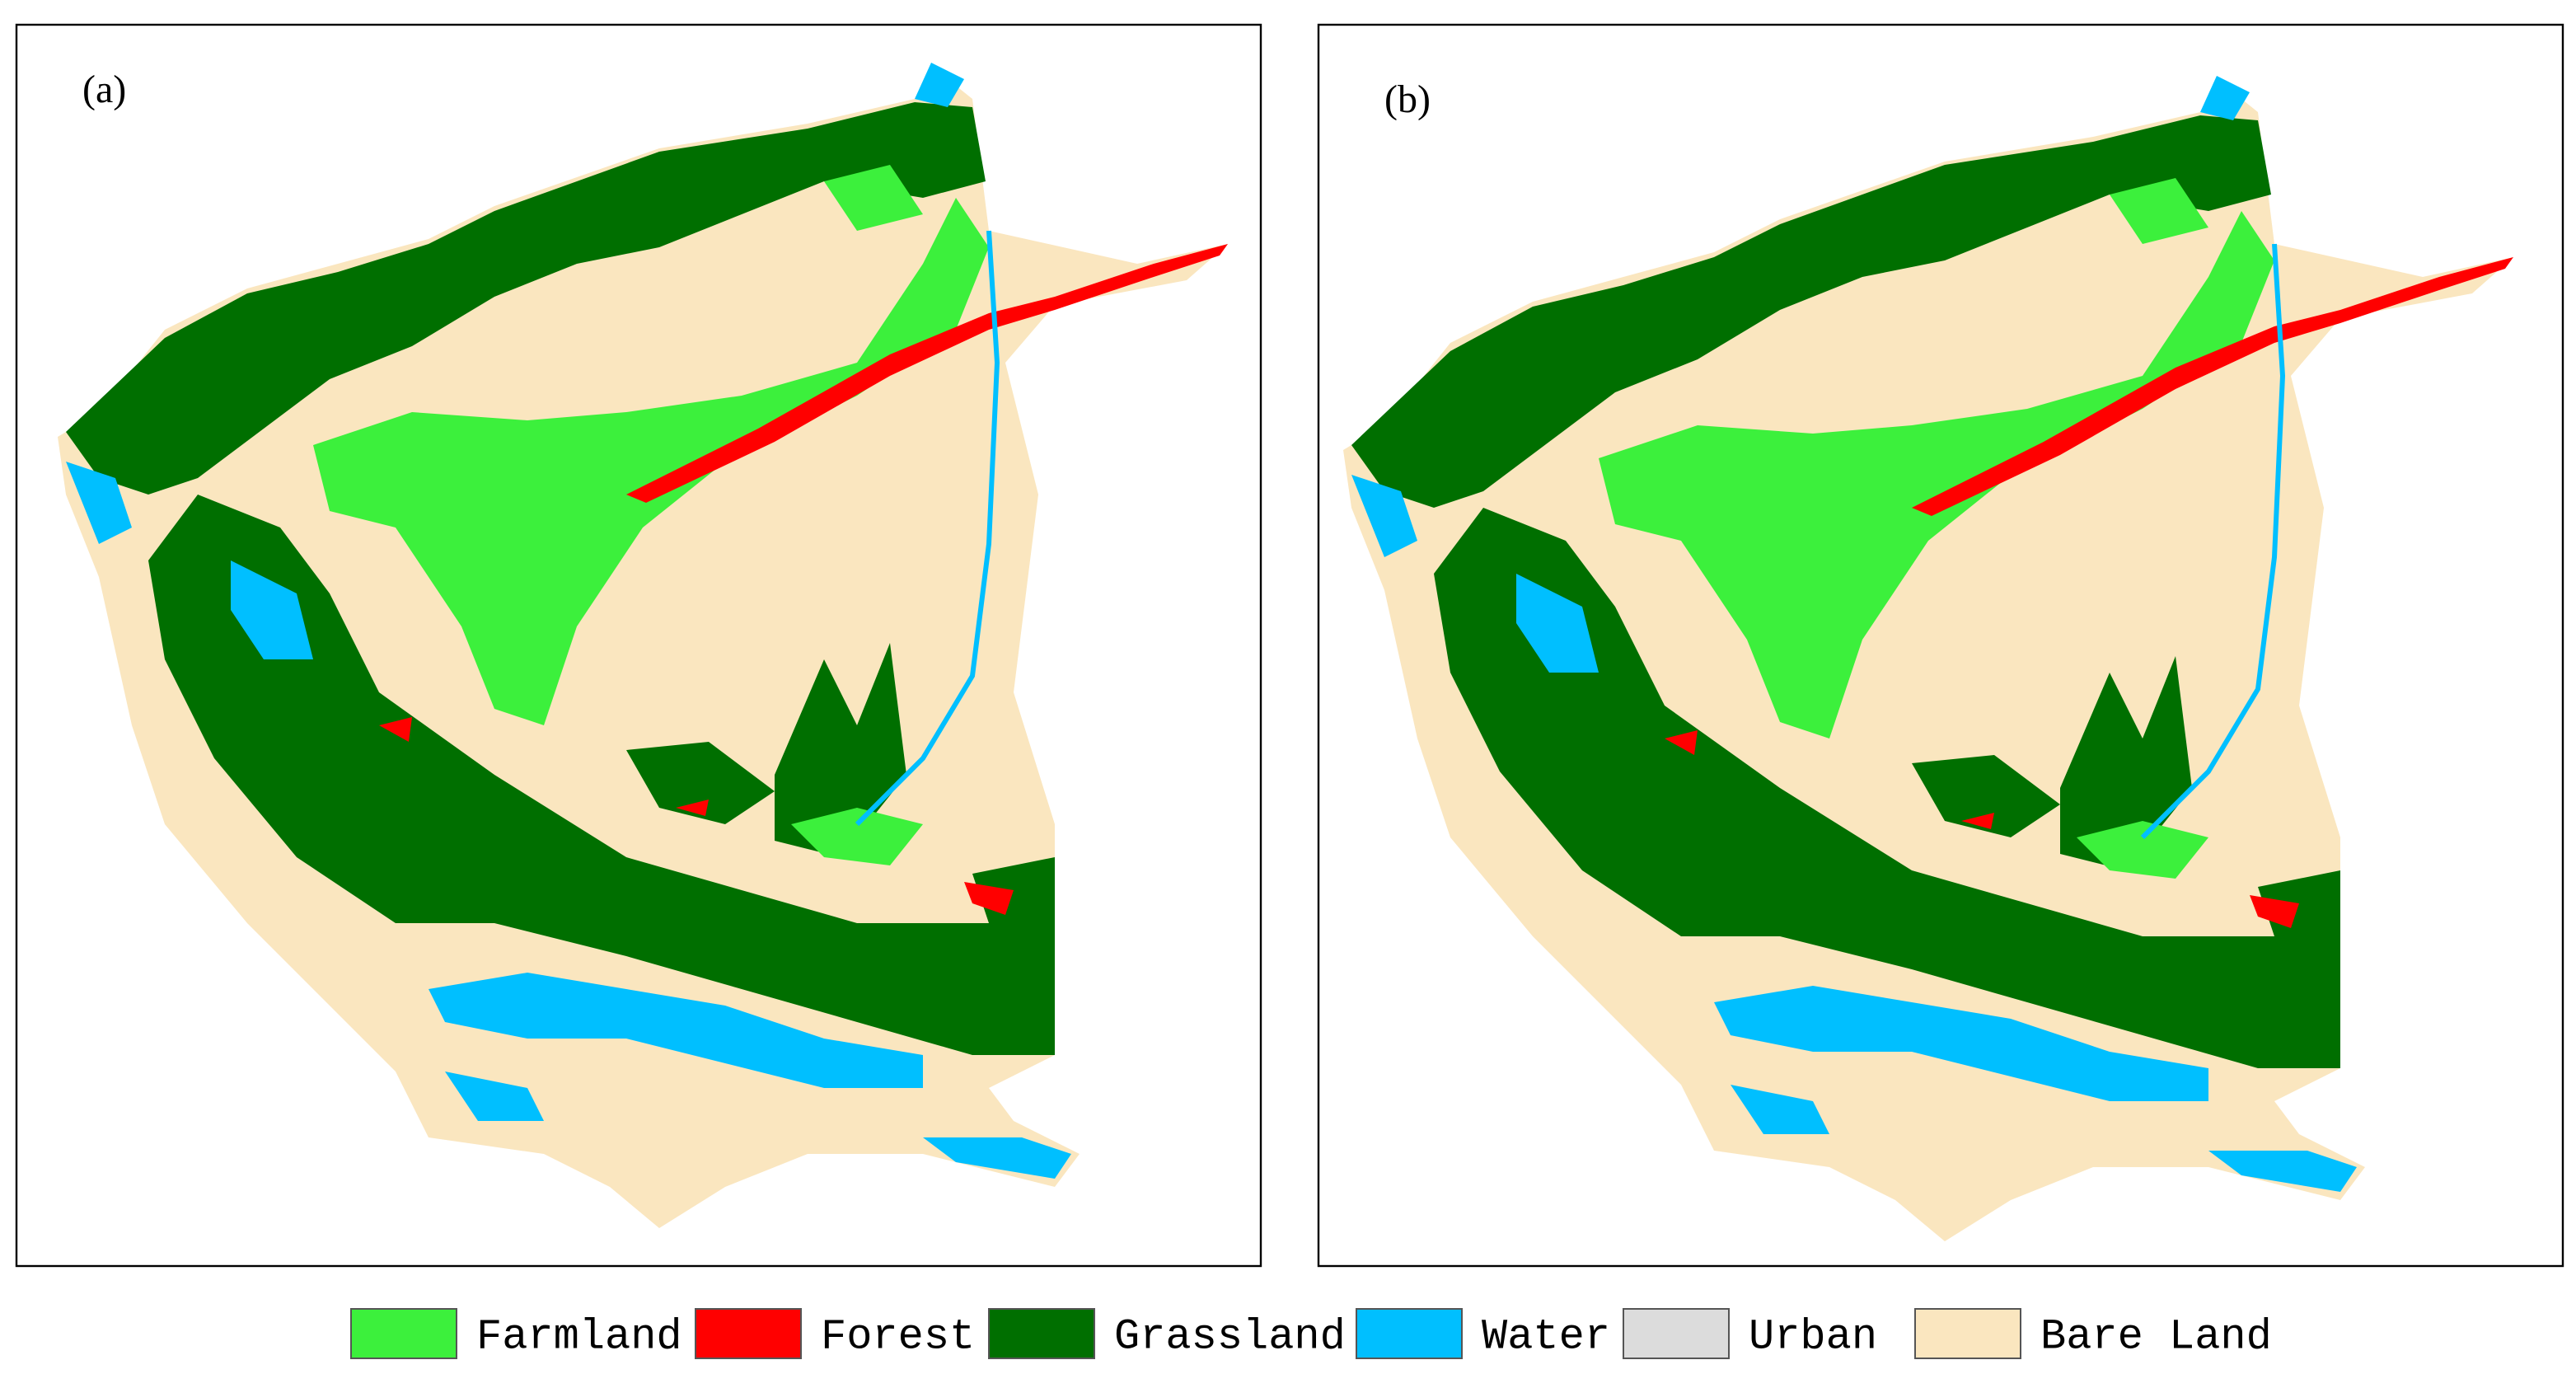  I want to click on legend-label: Forest, so click(898, 1337).